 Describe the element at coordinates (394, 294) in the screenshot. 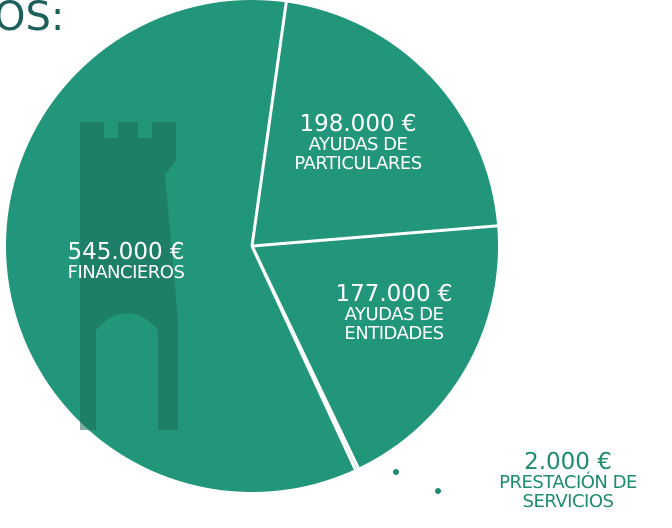

I see `value-label: 177.000 €` at that location.